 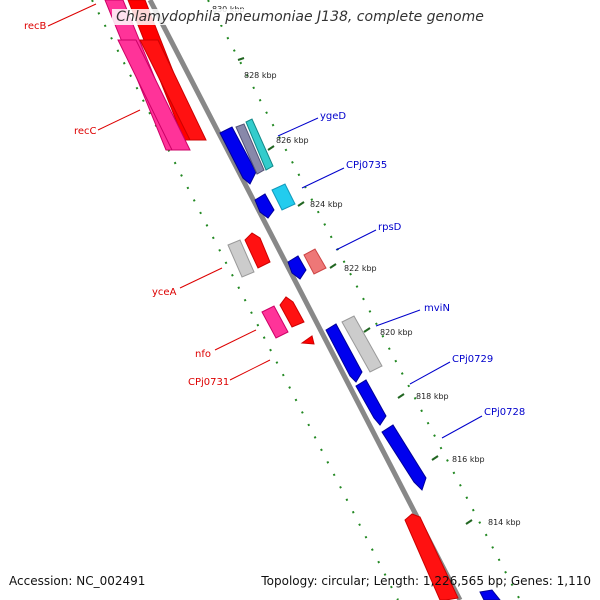 I want to click on feature-ygeD-grey, so click(x=250, y=149).